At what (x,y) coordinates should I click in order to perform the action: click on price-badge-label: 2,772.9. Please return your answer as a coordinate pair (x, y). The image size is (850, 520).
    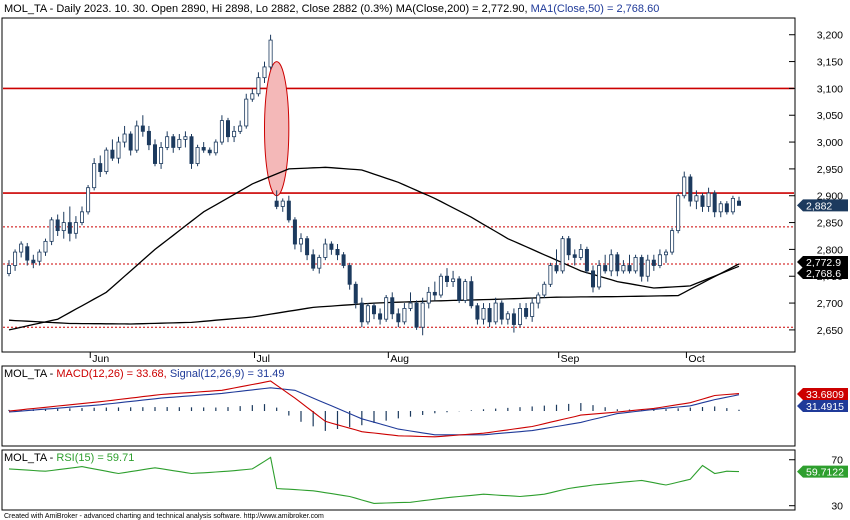
    Looking at the image, I should click on (823, 263).